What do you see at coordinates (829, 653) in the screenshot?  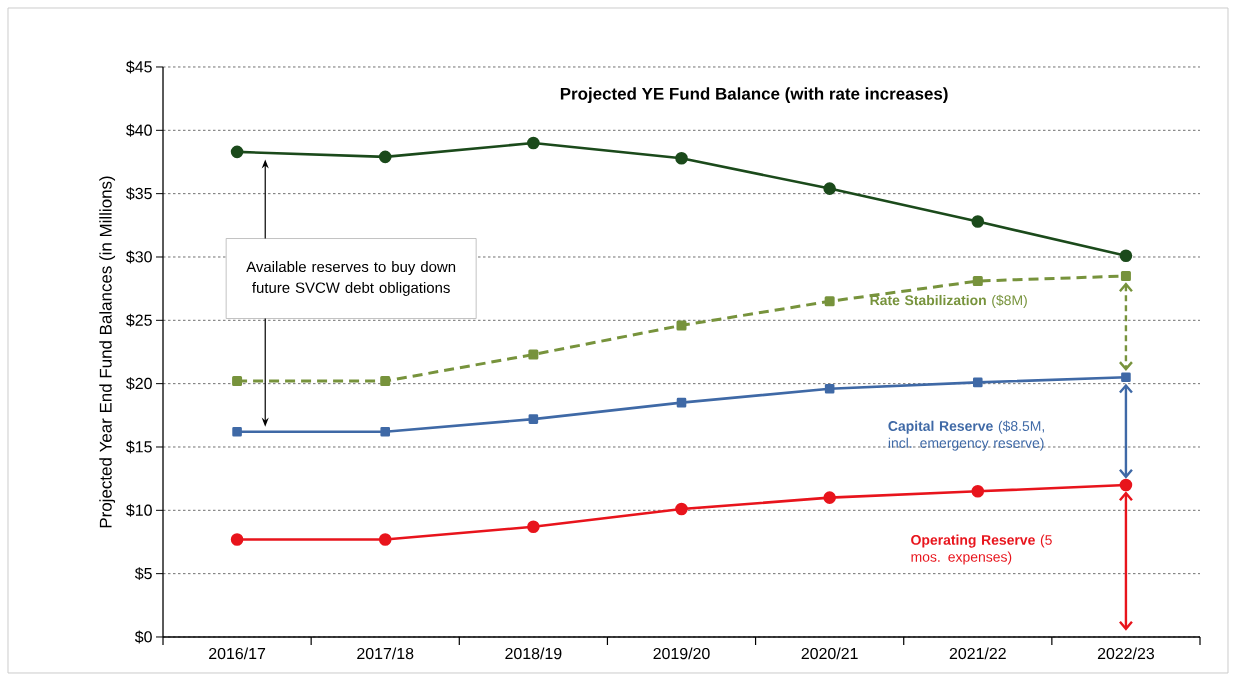 I see `x-tick-label: 2020/21` at bounding box center [829, 653].